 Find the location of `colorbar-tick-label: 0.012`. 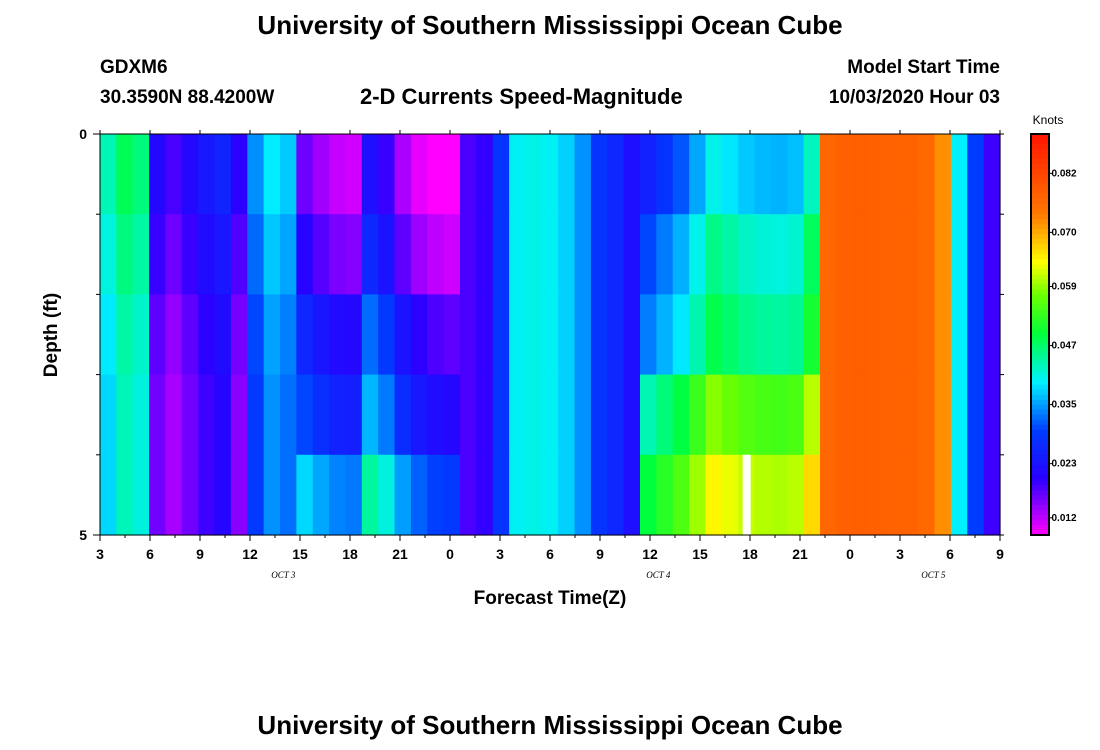

colorbar-tick-label: 0.012 is located at coordinates (1063, 518).